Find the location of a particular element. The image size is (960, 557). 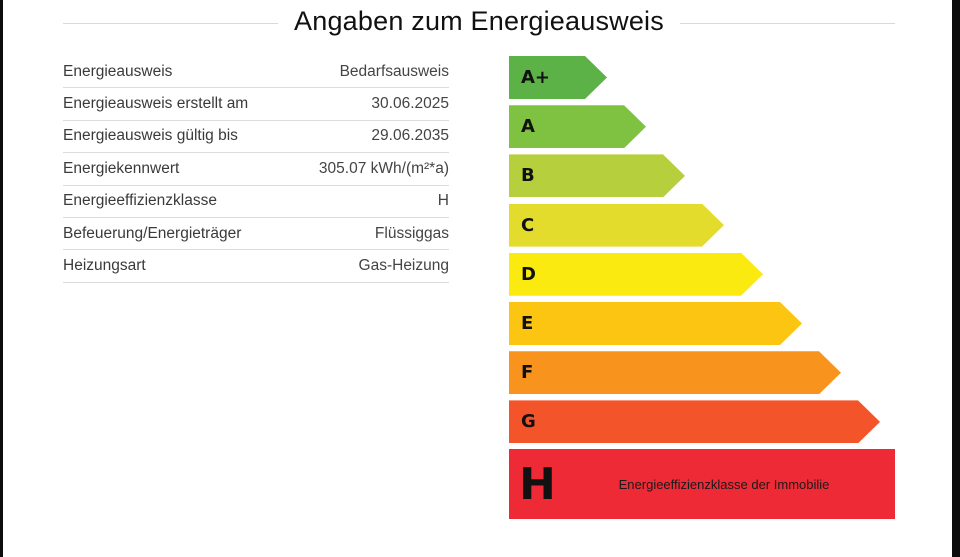

current-class-banner: H Energieeffizienzklasse der Immobilie is located at coordinates (702, 484).